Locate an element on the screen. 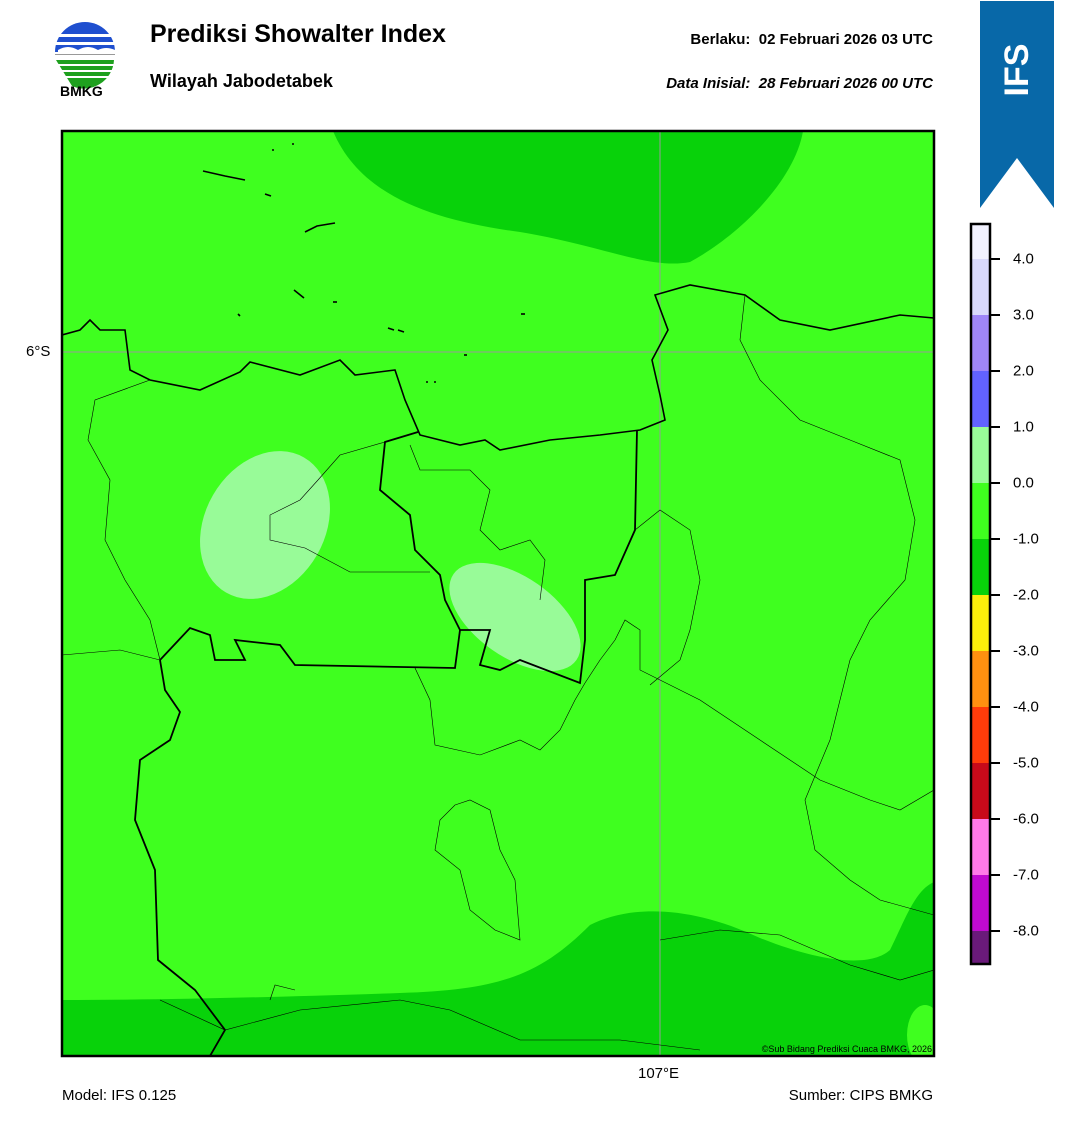  colorbar-tick-label: 4.0 is located at coordinates (1023, 259).